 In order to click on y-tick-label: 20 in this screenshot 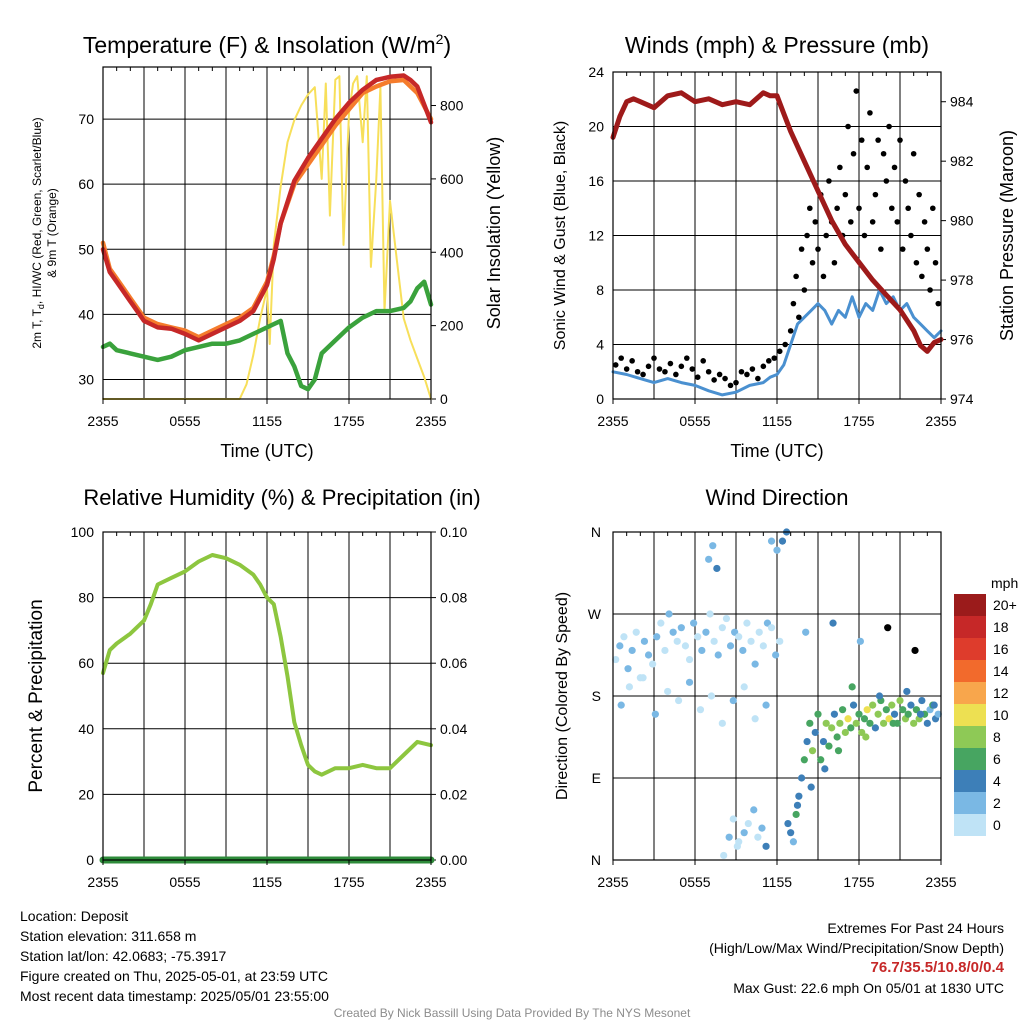, I will do `click(86, 794)`.